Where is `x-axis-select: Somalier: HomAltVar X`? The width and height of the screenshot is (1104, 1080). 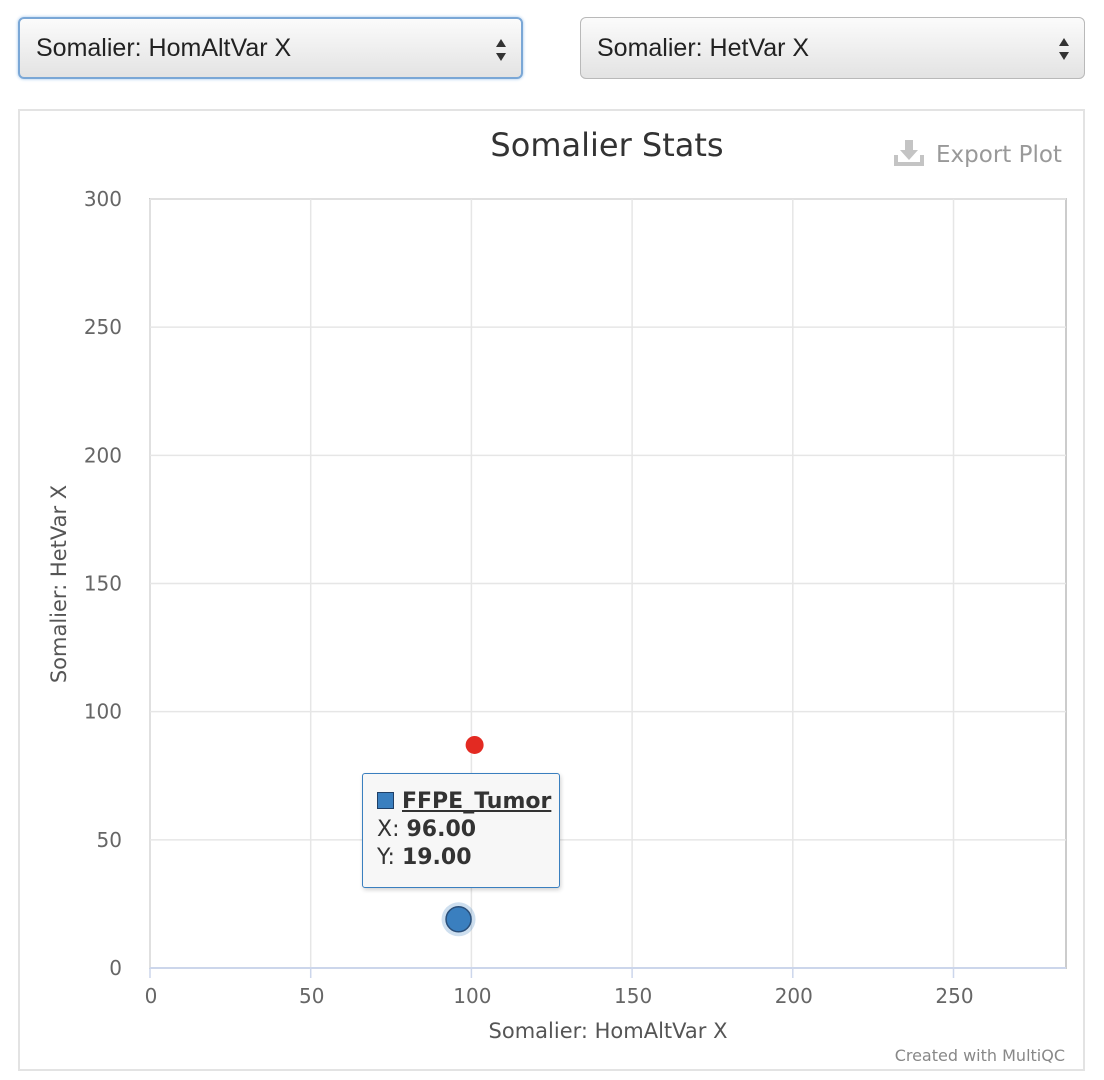 x-axis-select: Somalier: HomAltVar X is located at coordinates (270, 48).